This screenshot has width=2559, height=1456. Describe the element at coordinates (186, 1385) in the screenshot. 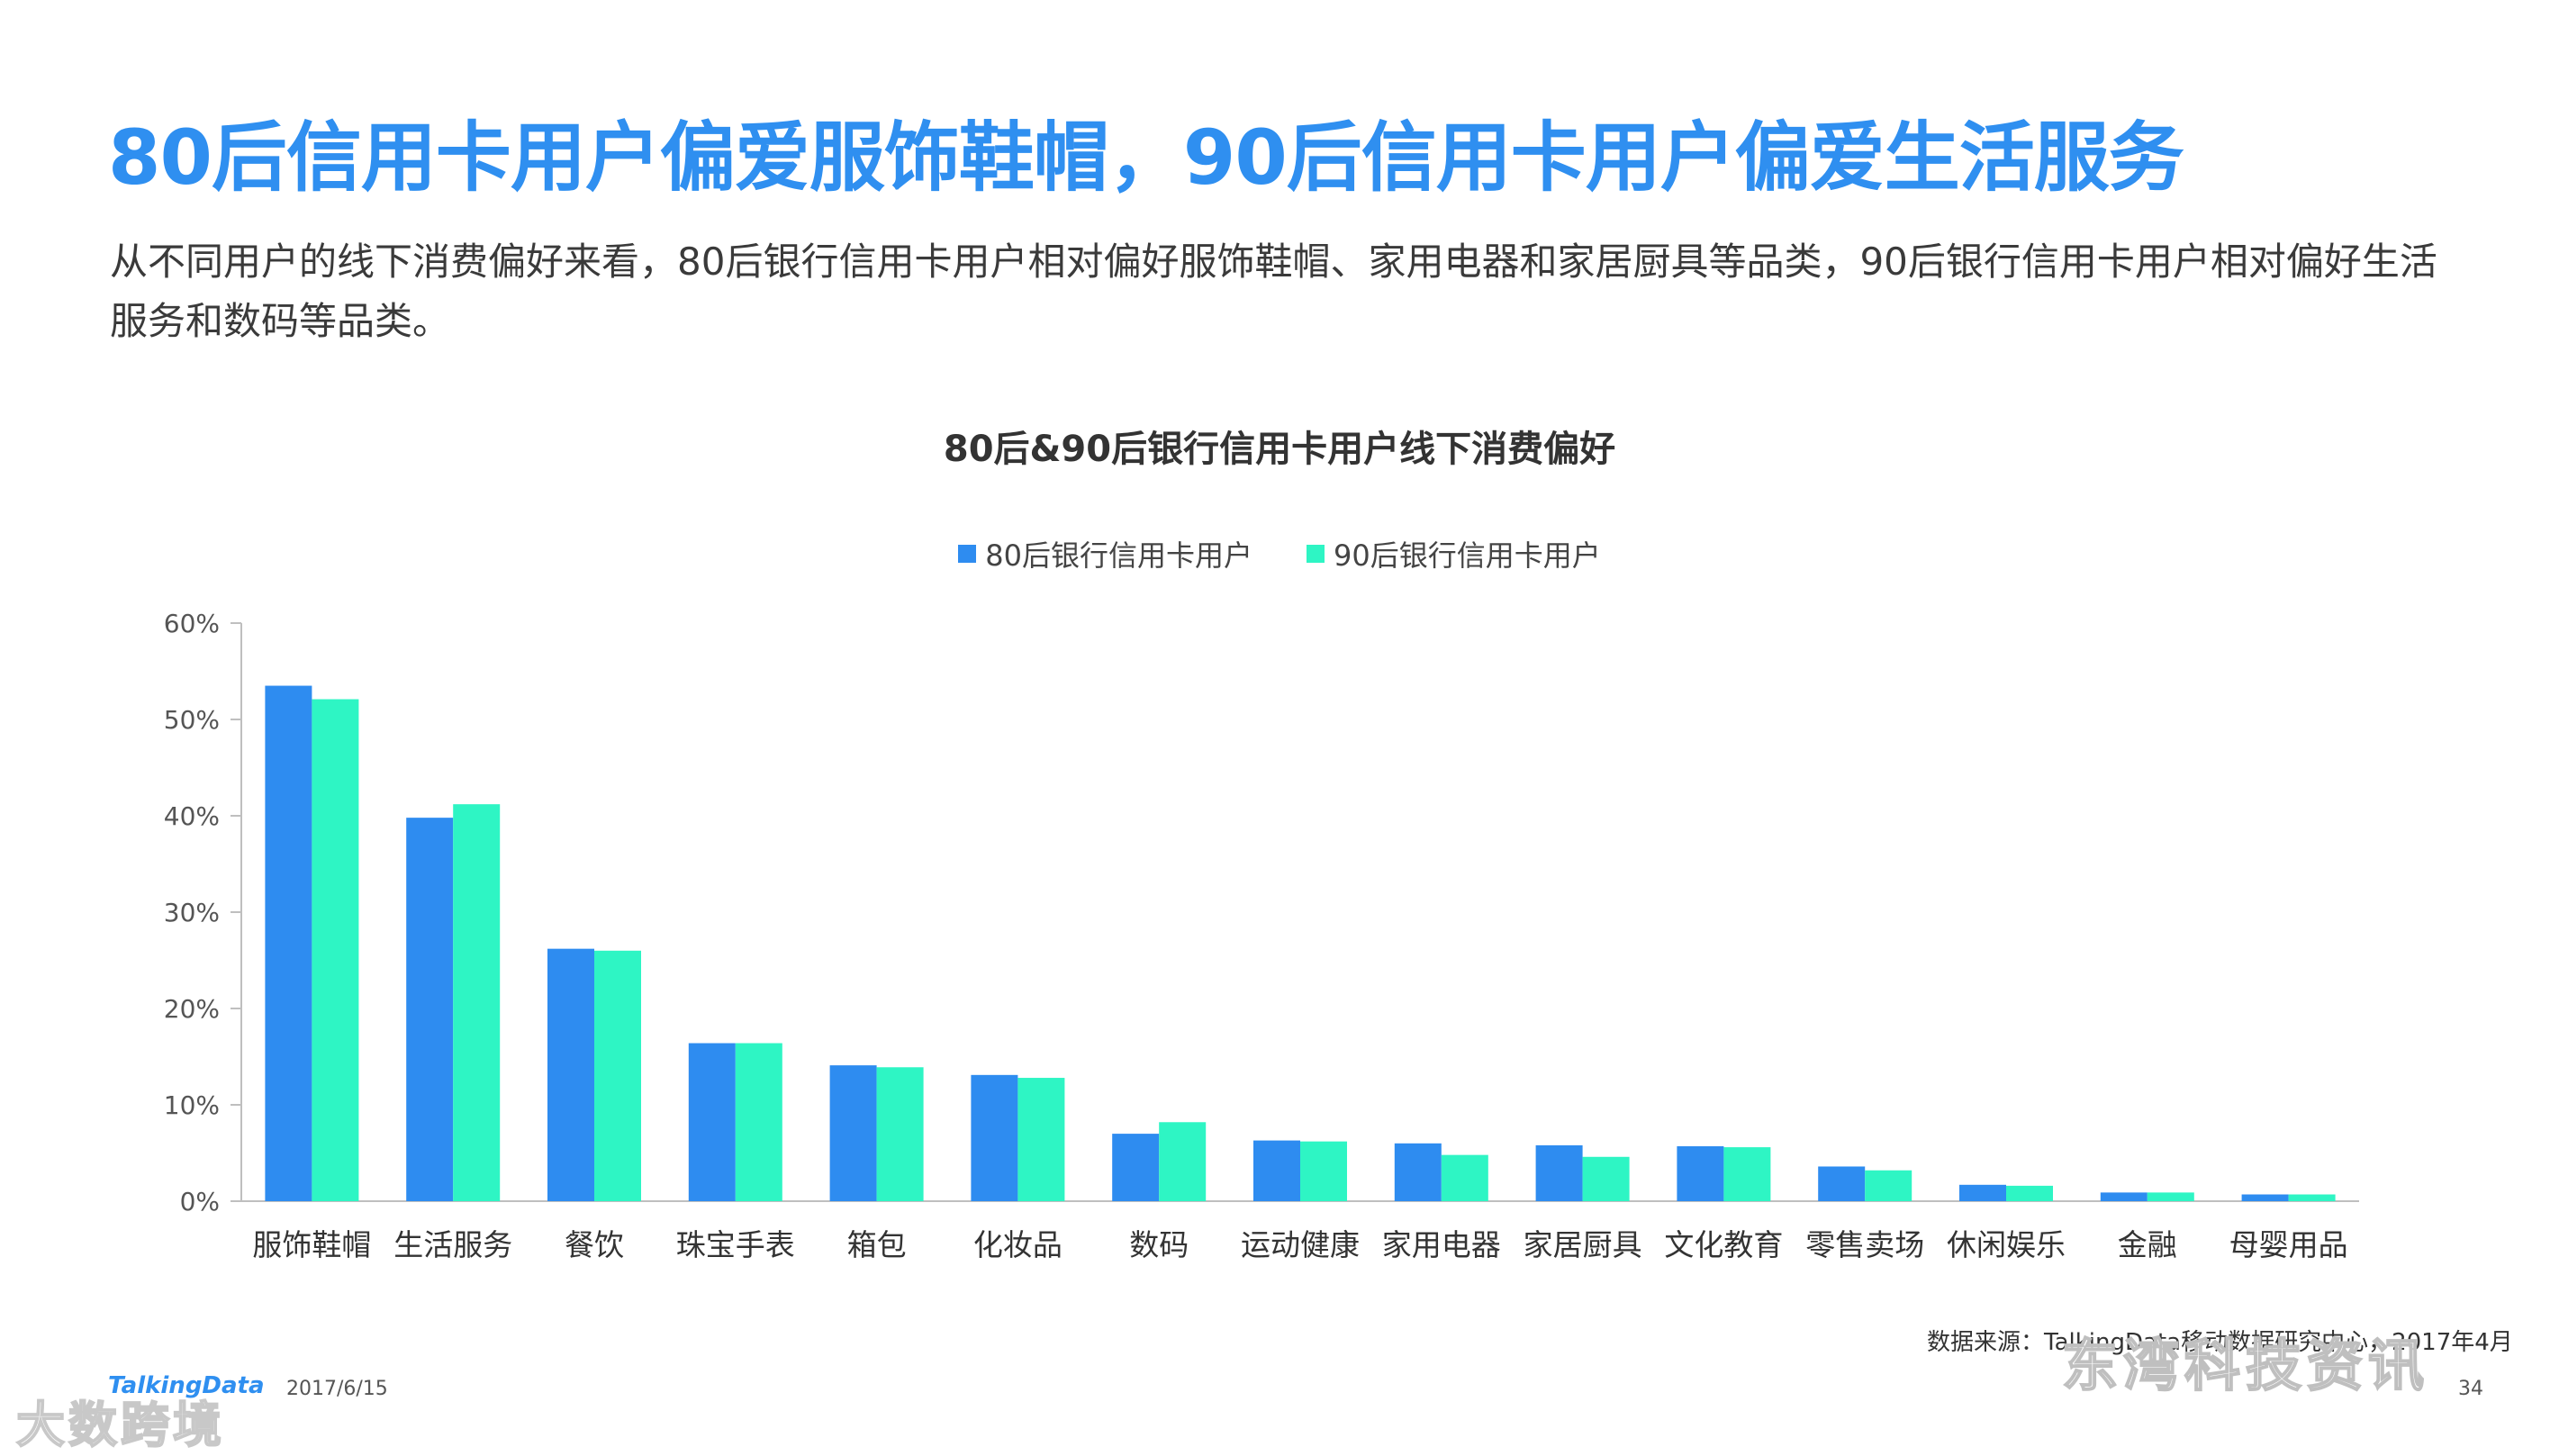

I see `brand-logo: TalkingData` at that location.